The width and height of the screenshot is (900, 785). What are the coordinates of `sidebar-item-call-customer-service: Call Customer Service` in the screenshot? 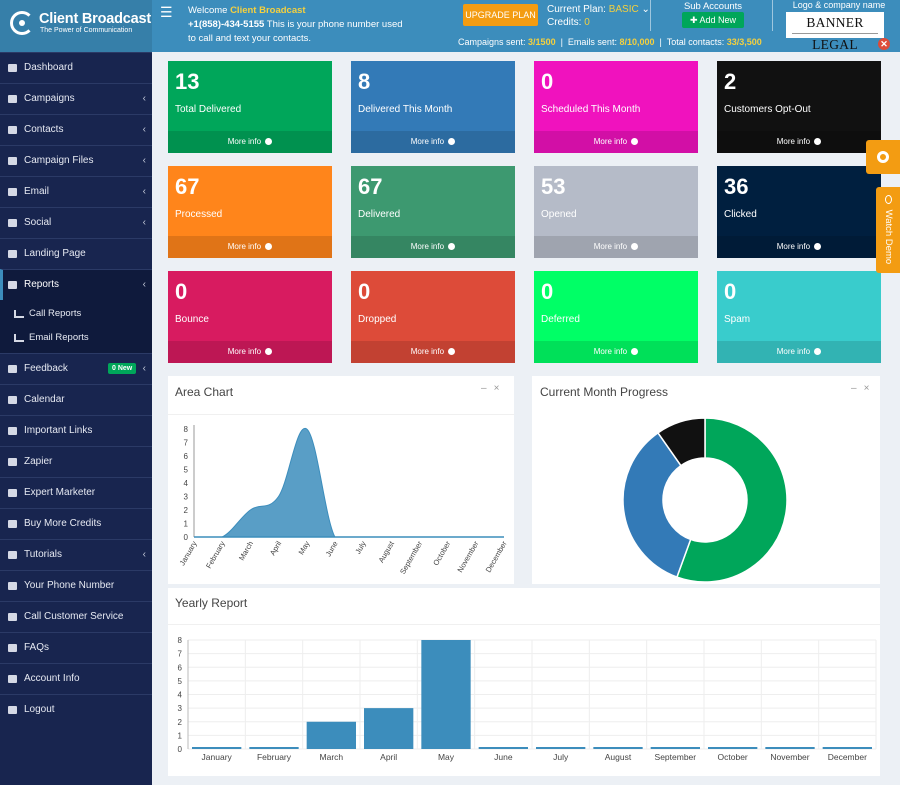 It's located at (76, 616).